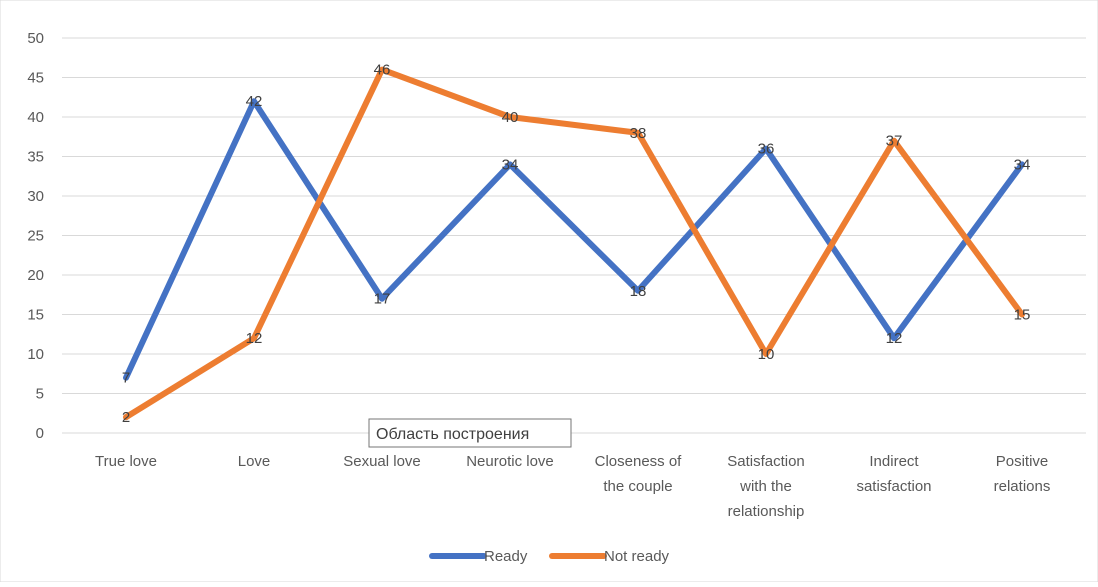 The height and width of the screenshot is (587, 1098). What do you see at coordinates (893, 474) in the screenshot?
I see `x-tick-label: Indirect satisfaction` at bounding box center [893, 474].